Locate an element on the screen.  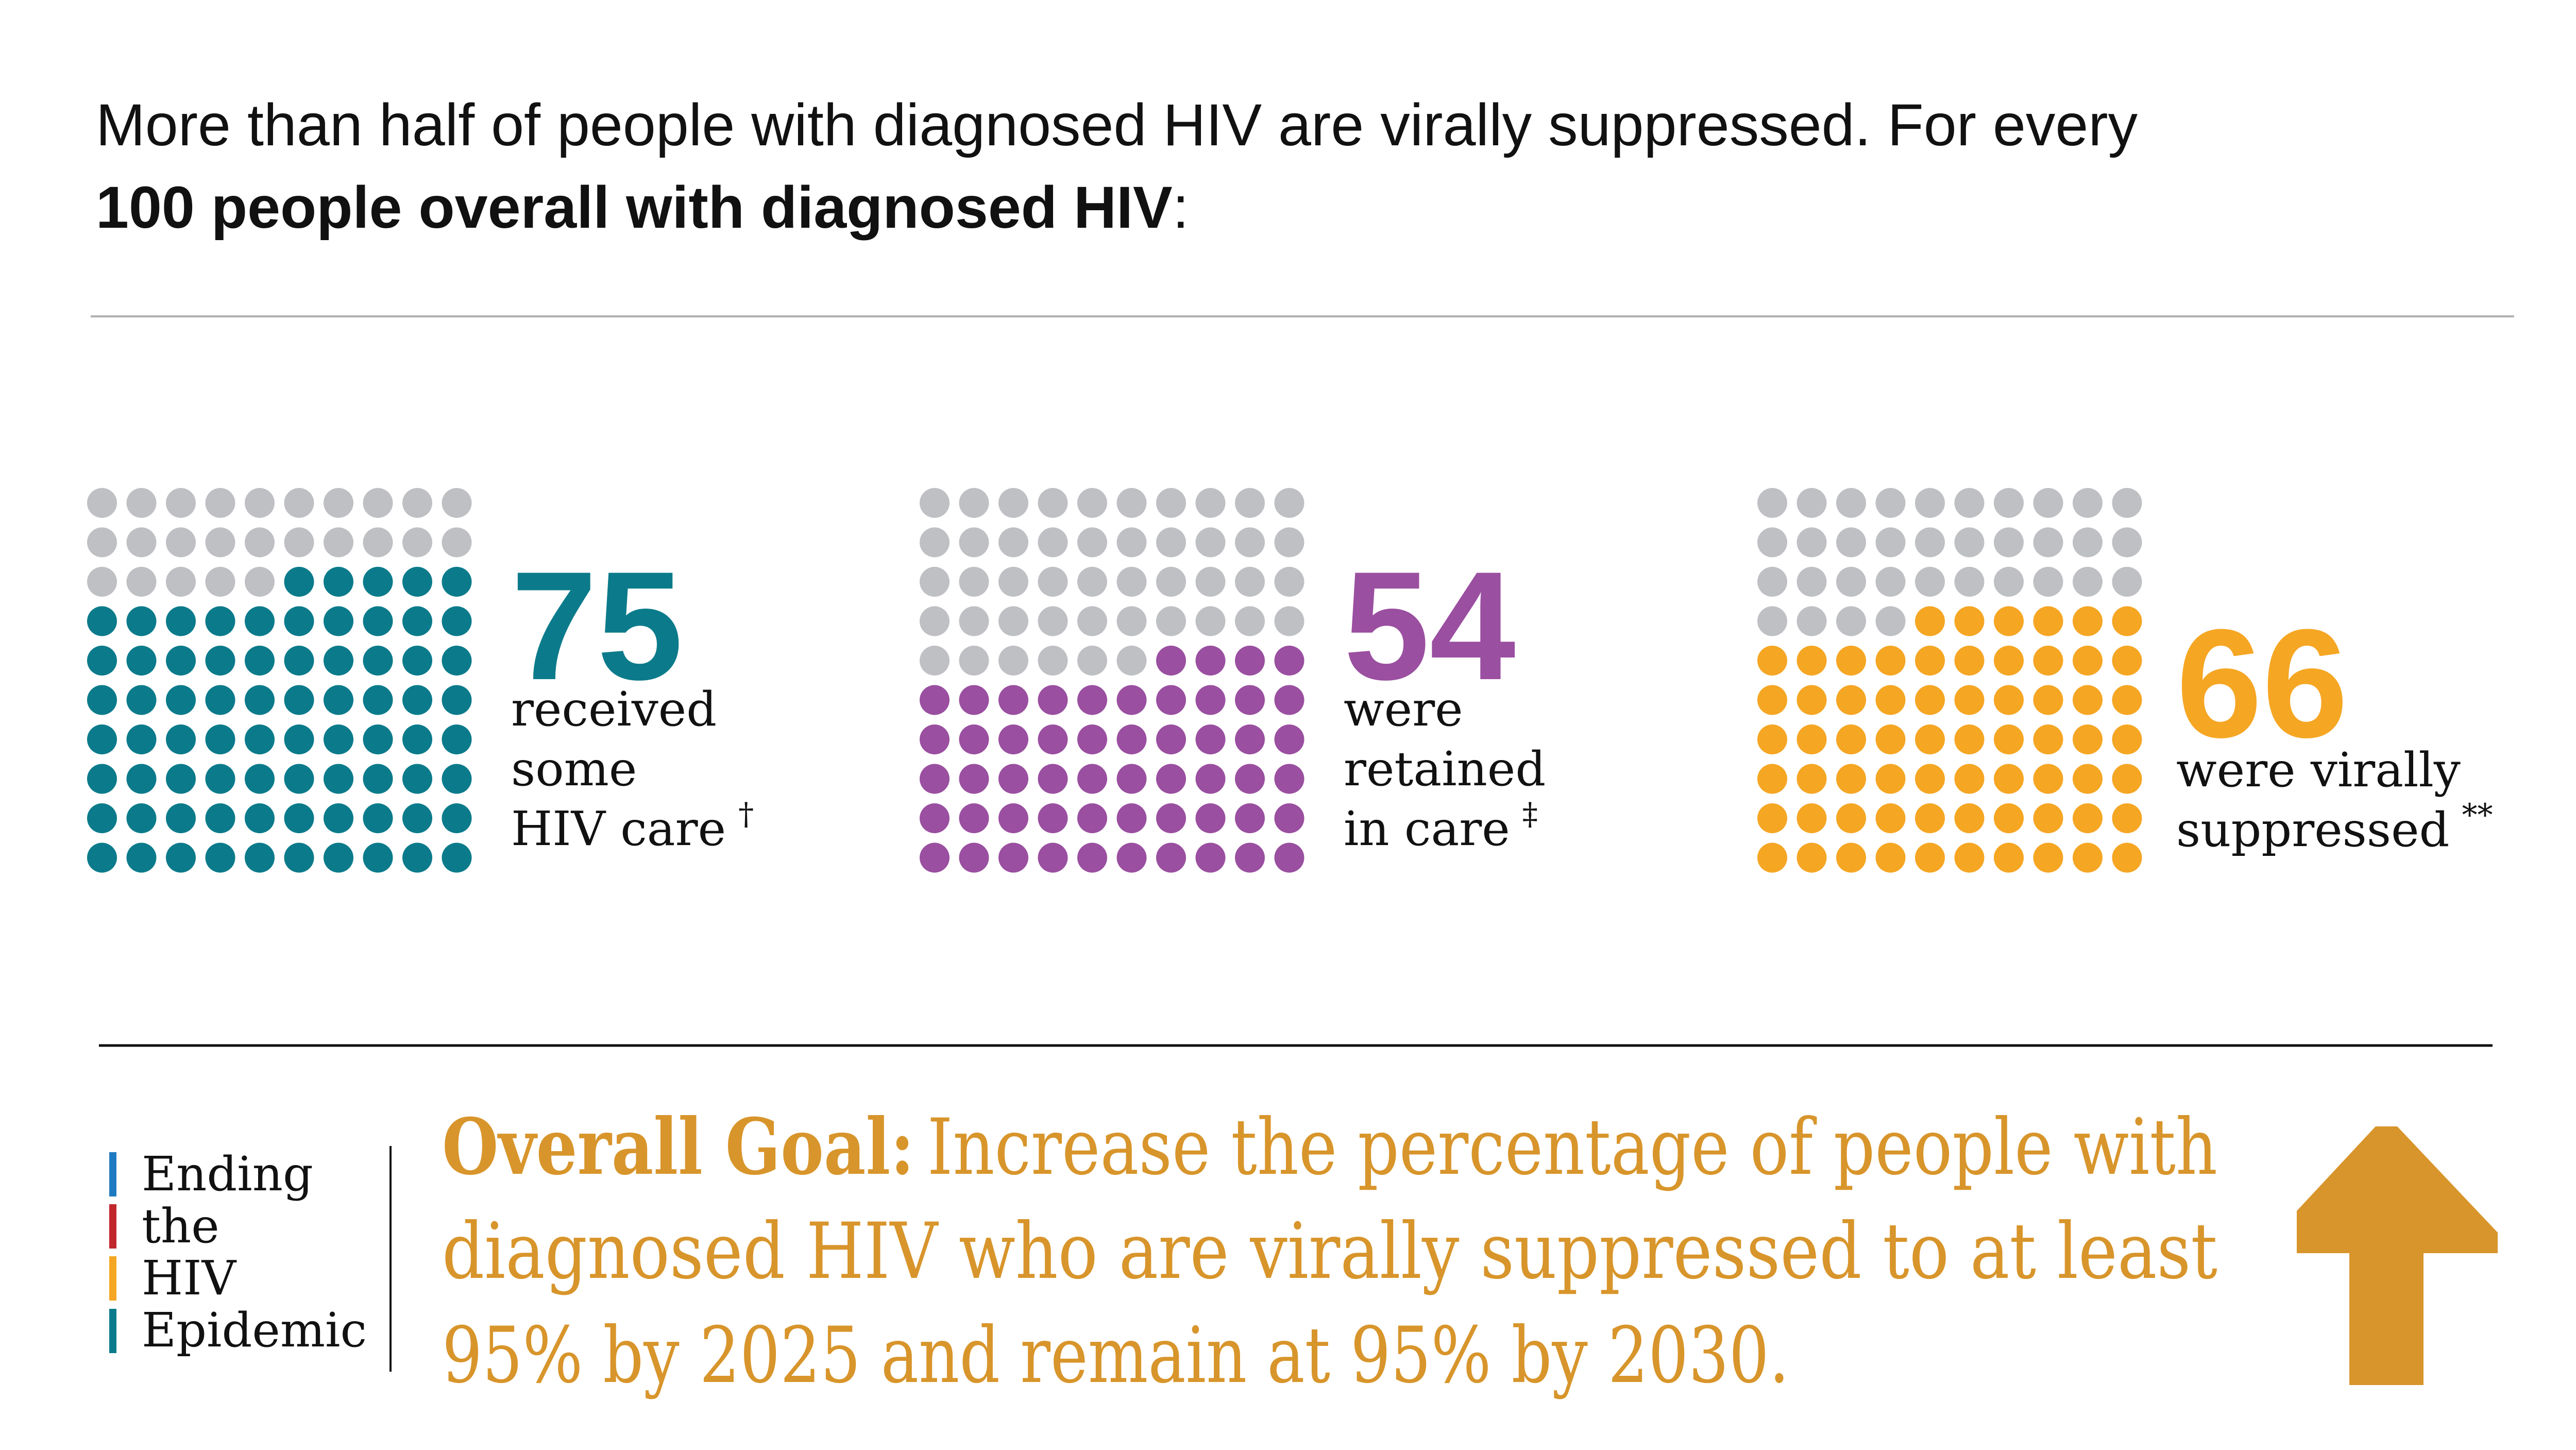
heading-bold: 100 people overall with diagnosed HIV is located at coordinates (634, 208).